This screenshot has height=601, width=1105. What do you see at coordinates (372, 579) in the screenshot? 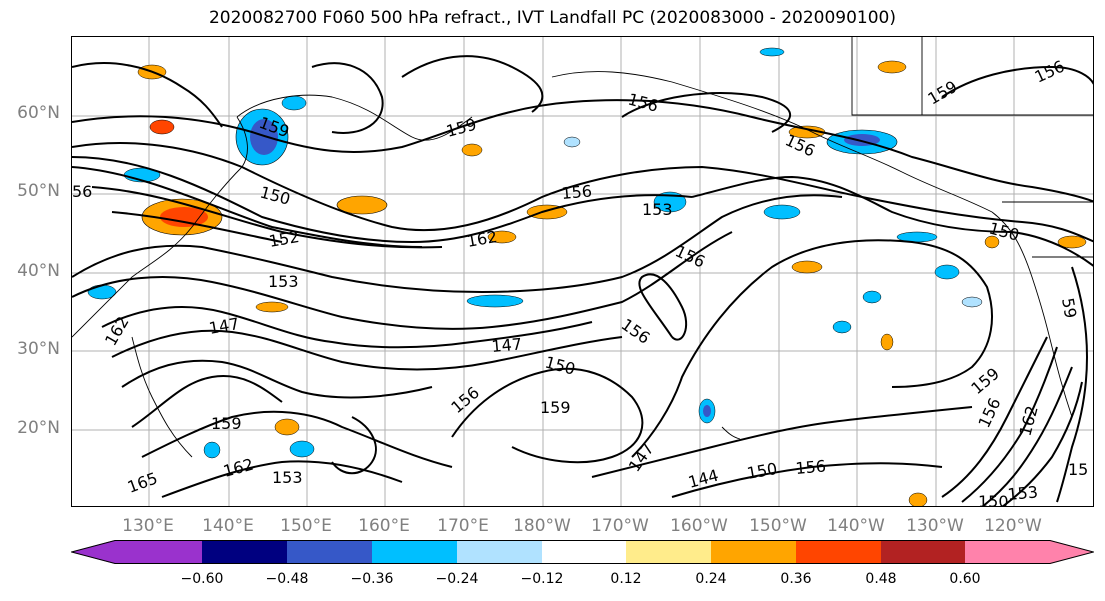
I see `colorbar-tick-label: −0.36` at bounding box center [372, 579].